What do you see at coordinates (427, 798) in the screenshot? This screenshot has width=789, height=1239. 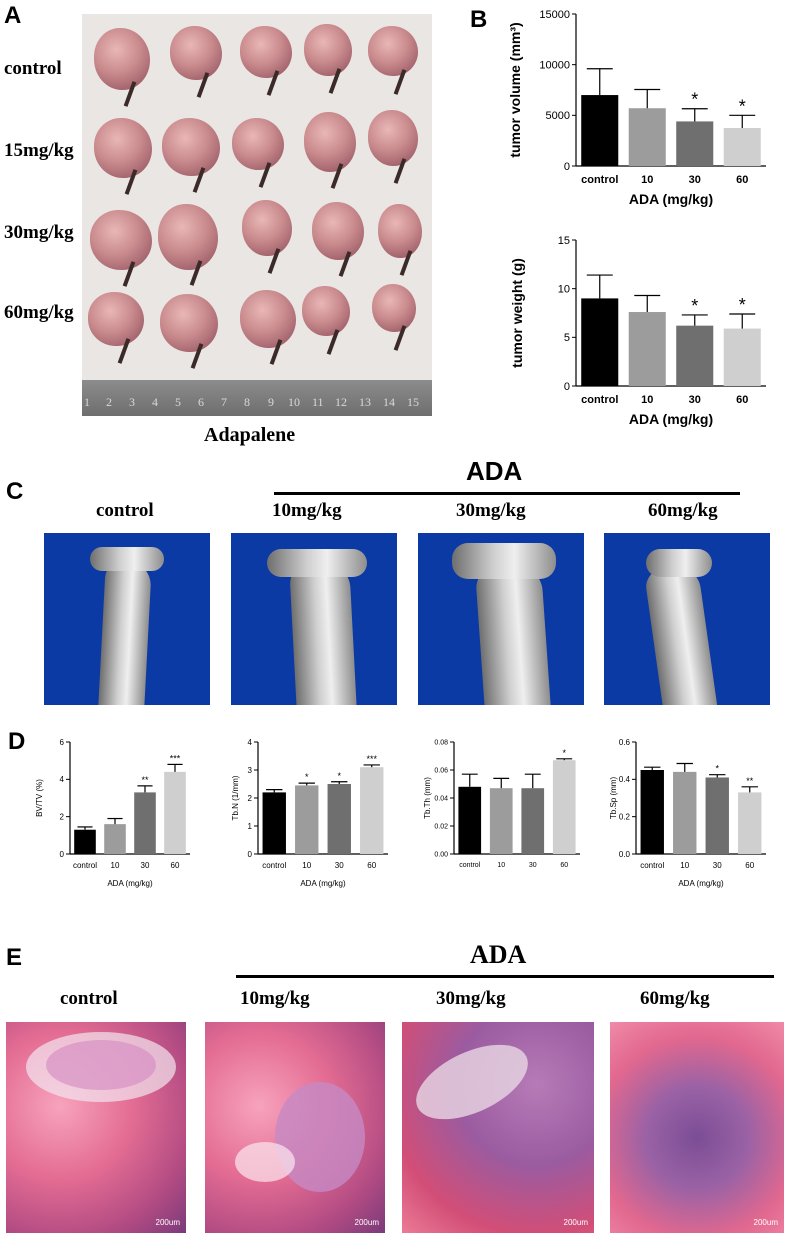 I see `y-axis-label: Tb.Th (mm)` at bounding box center [427, 798].